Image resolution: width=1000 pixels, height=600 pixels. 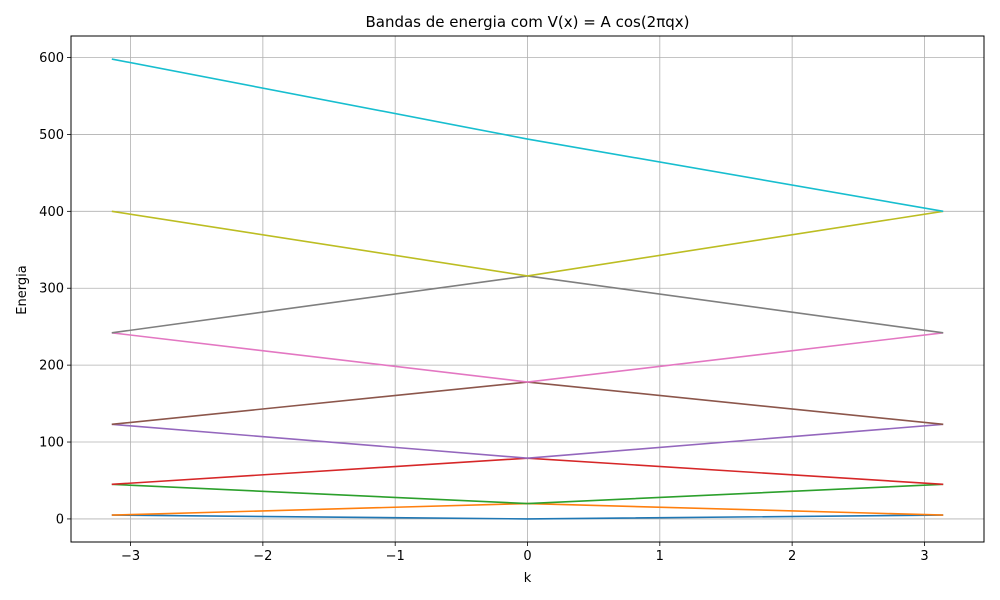 What do you see at coordinates (51, 58) in the screenshot?
I see `y-tick-label: 600` at bounding box center [51, 58].